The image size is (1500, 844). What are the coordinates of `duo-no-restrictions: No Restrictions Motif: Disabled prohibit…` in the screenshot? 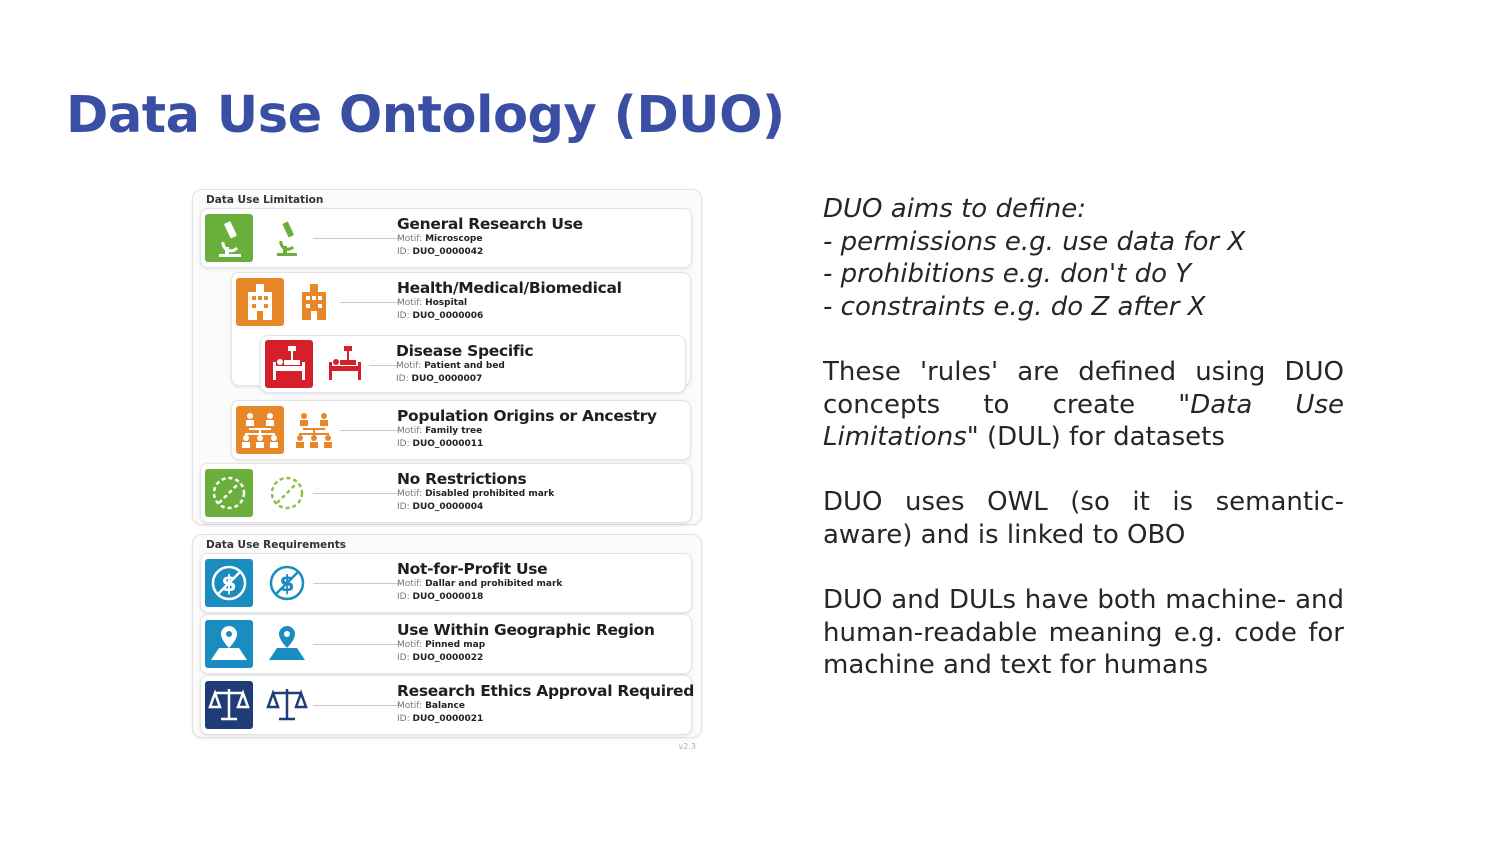 It's located at (446, 493).